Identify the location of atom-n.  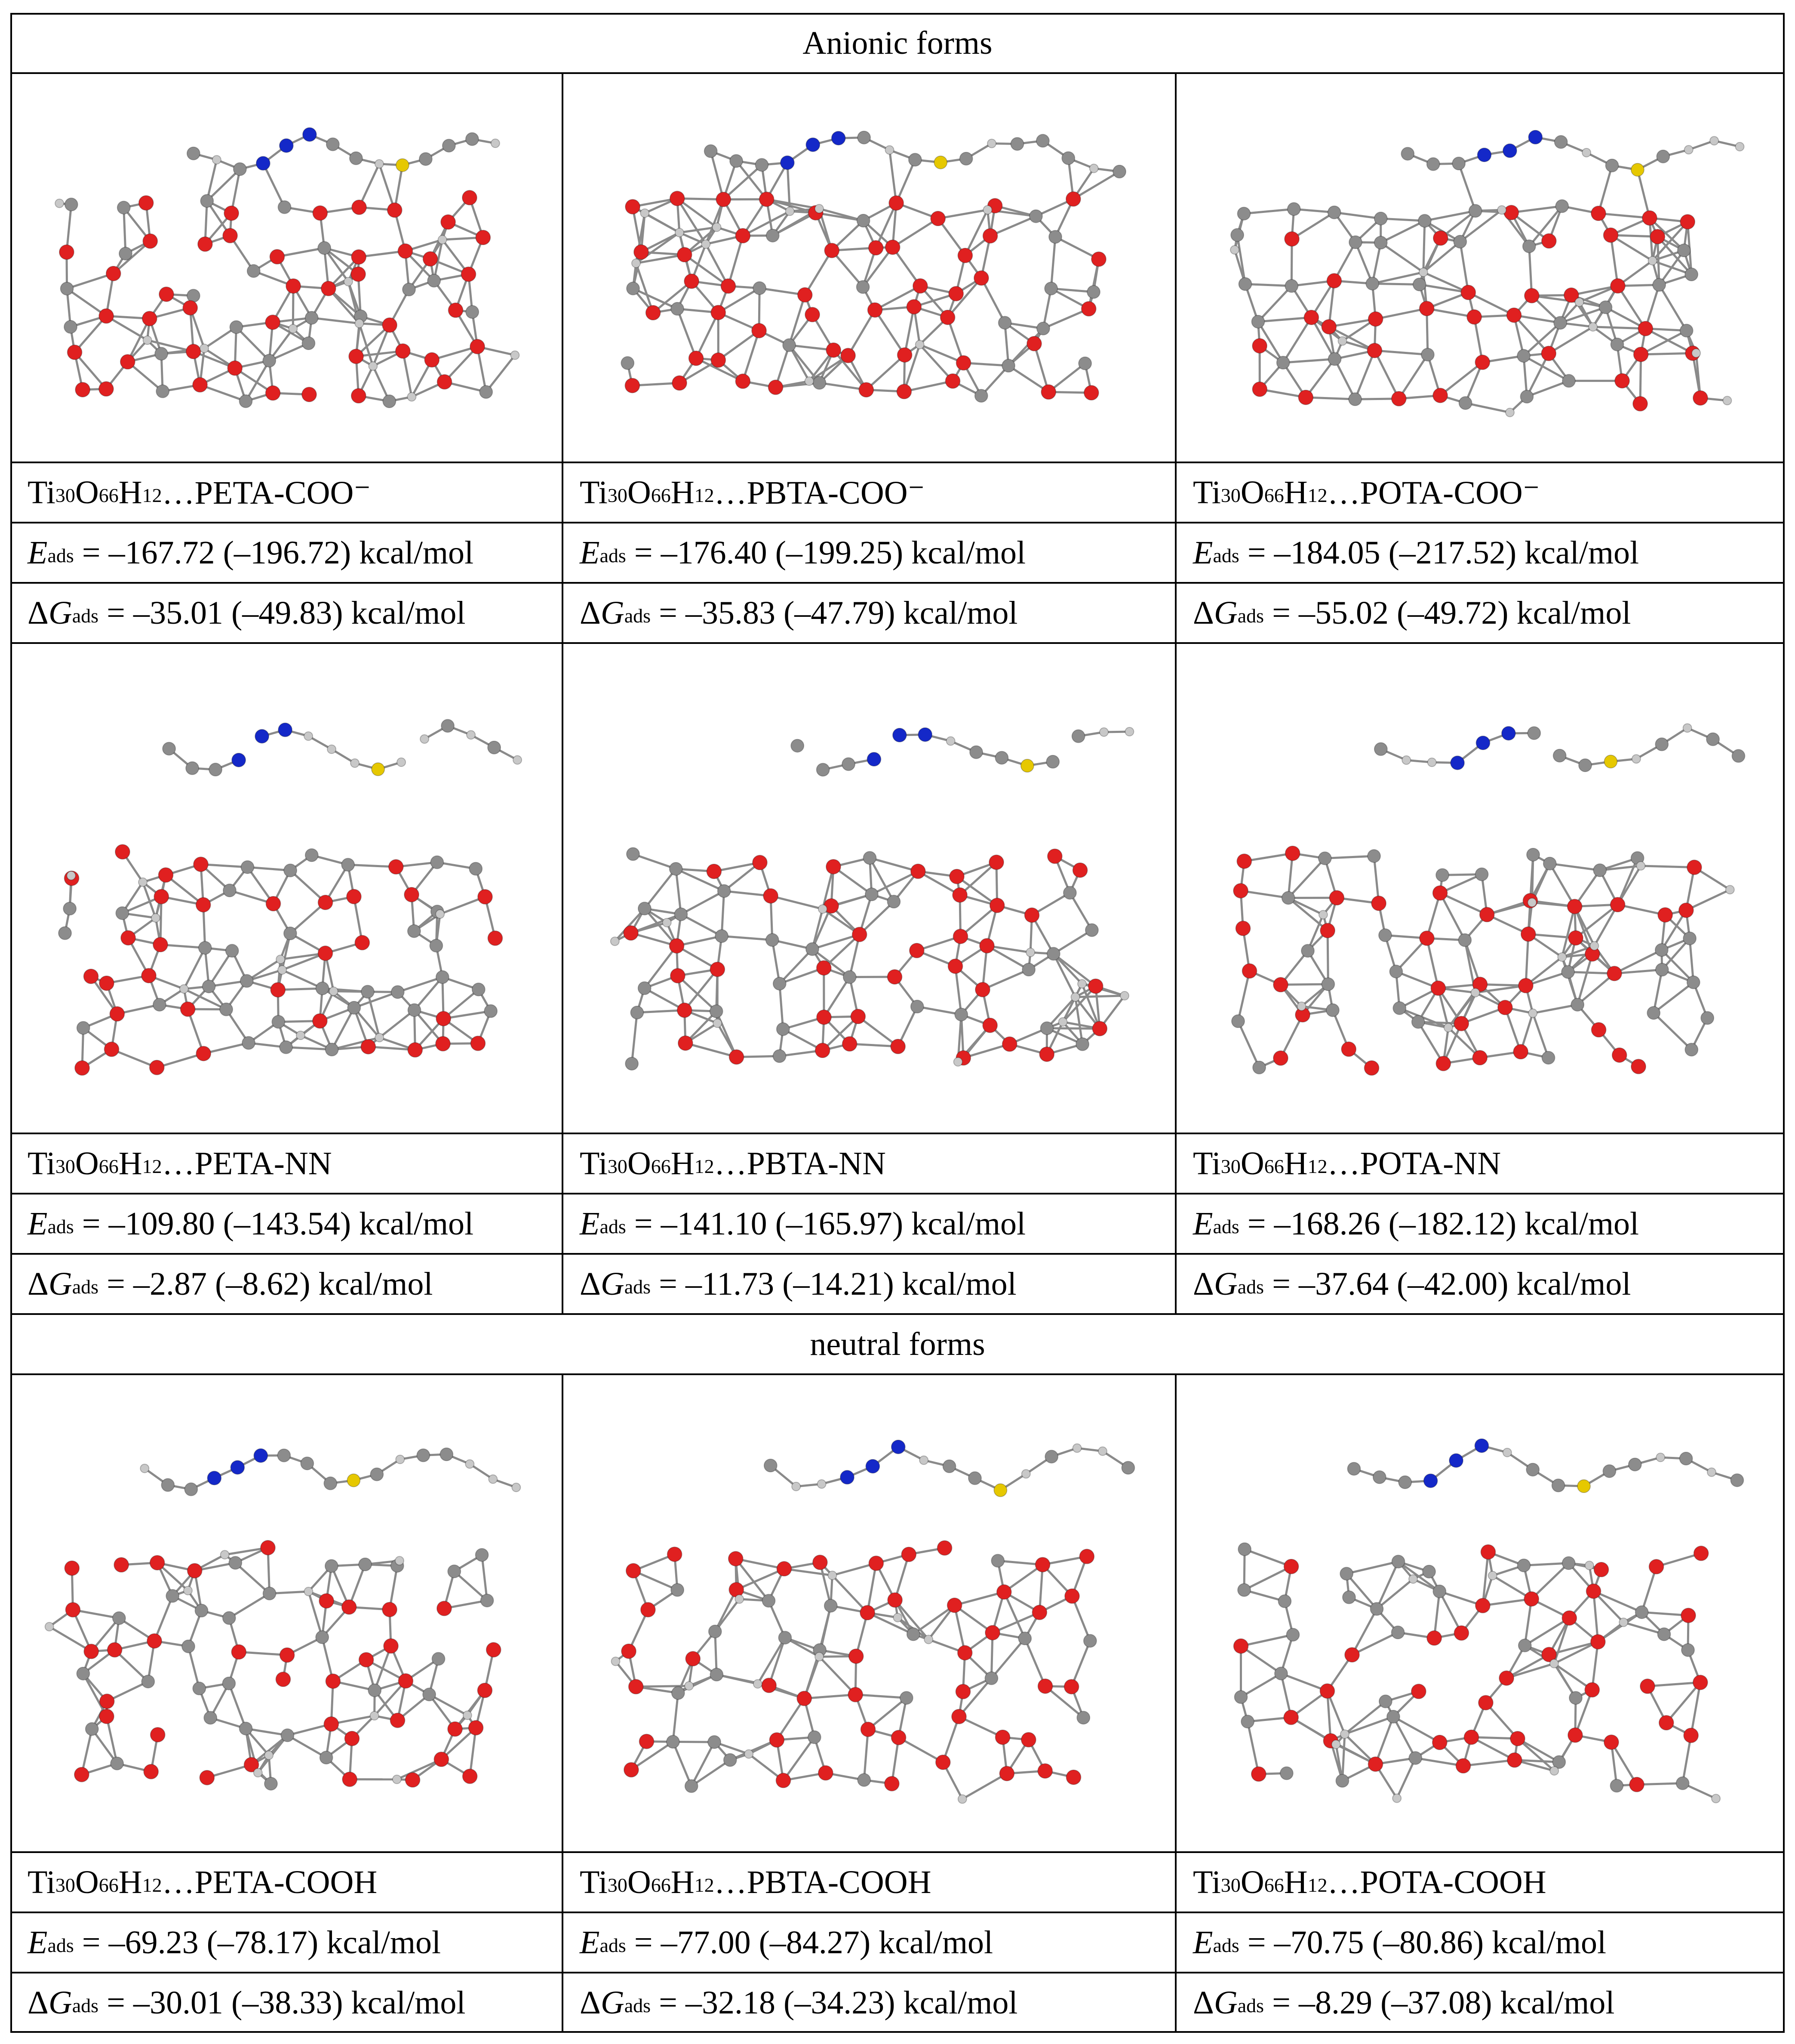
(237, 1467).